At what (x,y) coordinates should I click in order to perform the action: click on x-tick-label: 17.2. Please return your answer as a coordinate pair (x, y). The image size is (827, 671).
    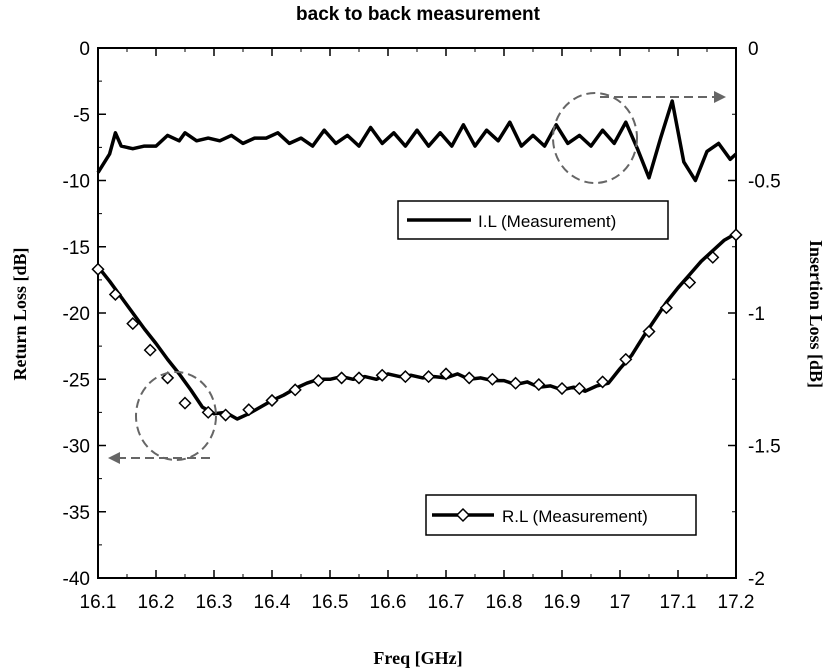
    Looking at the image, I should click on (736, 602).